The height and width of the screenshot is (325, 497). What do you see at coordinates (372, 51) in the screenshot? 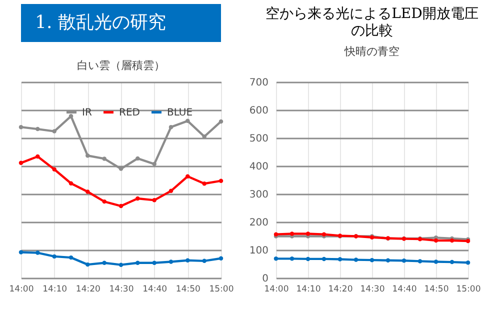
I see `chart-subtitle: 快晴の青空` at bounding box center [372, 51].